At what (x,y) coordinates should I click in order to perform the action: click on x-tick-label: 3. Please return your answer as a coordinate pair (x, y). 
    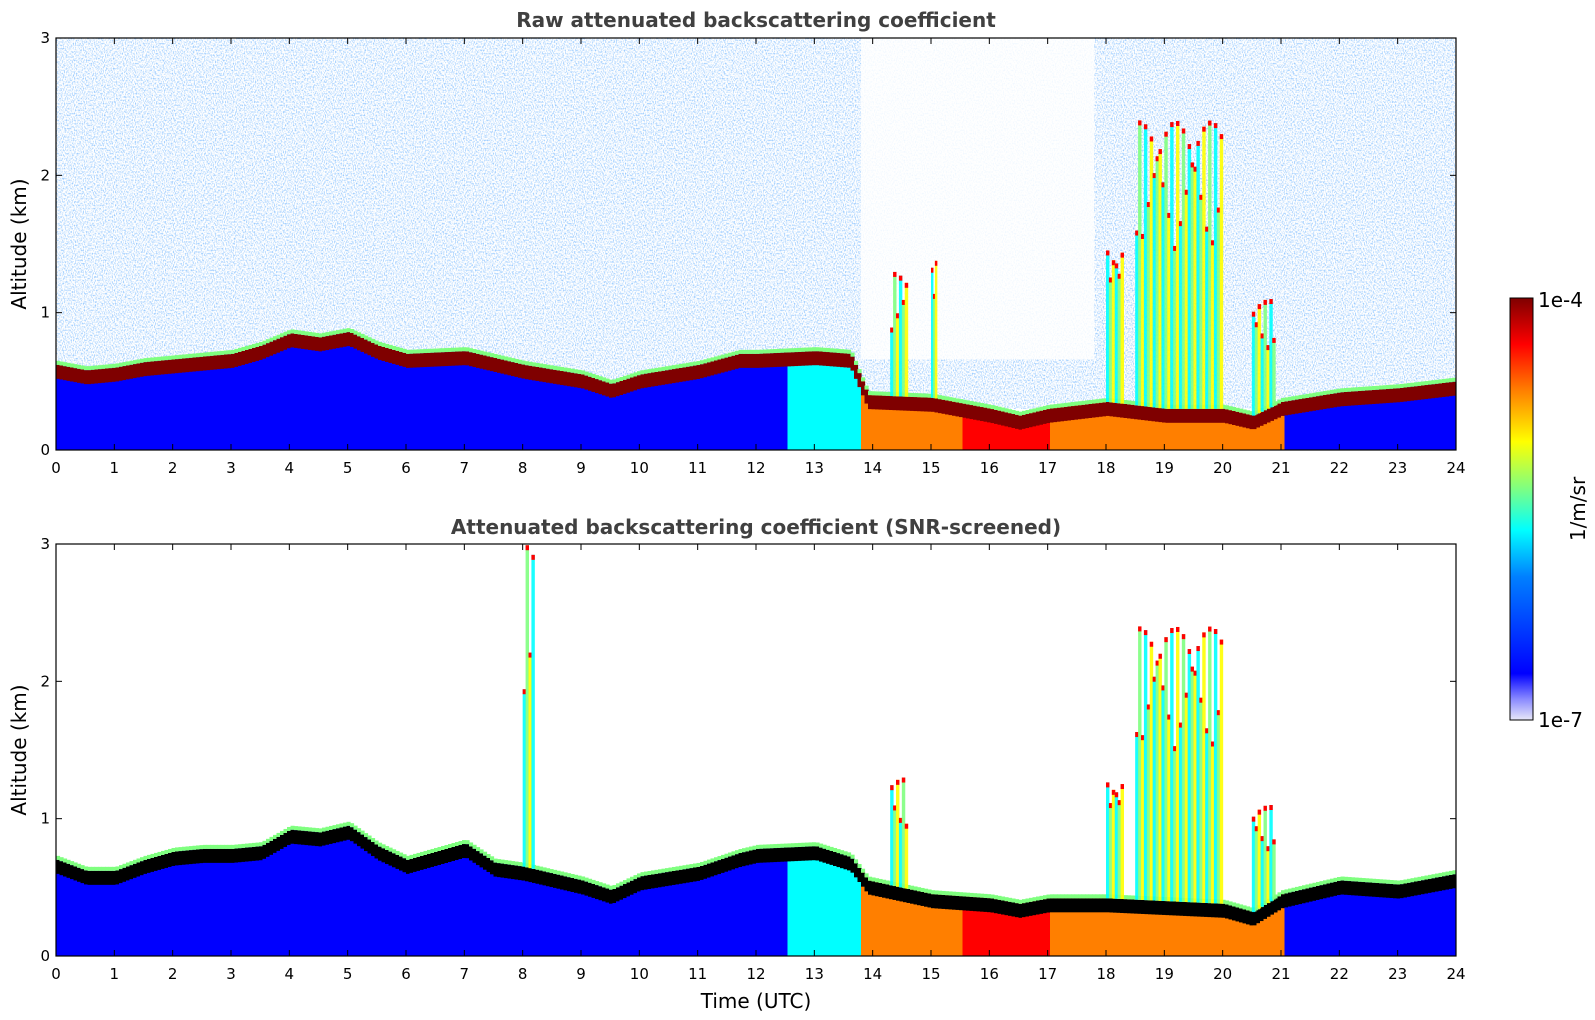
    Looking at the image, I should click on (231, 974).